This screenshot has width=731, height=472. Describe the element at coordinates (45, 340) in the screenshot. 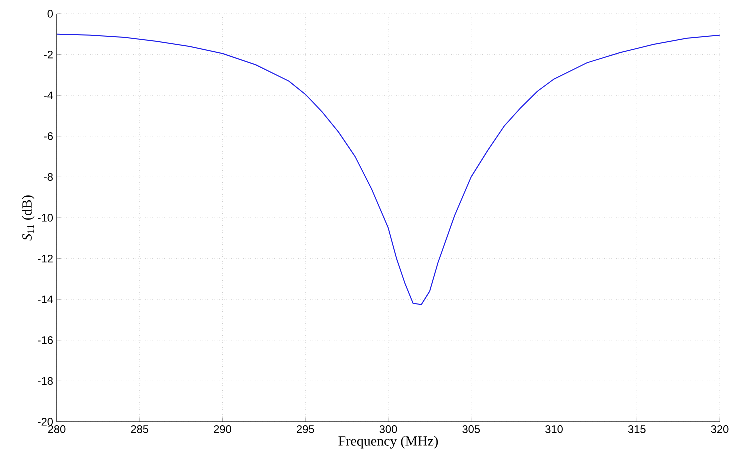

I see `y-tick-label: -16` at that location.